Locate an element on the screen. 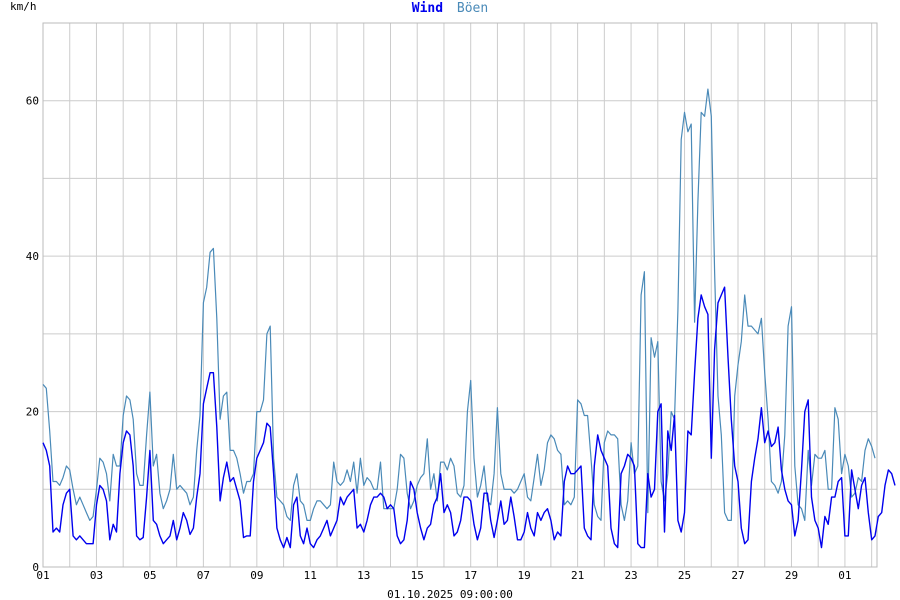  title-gust-legend: Böen is located at coordinates (472, 8).